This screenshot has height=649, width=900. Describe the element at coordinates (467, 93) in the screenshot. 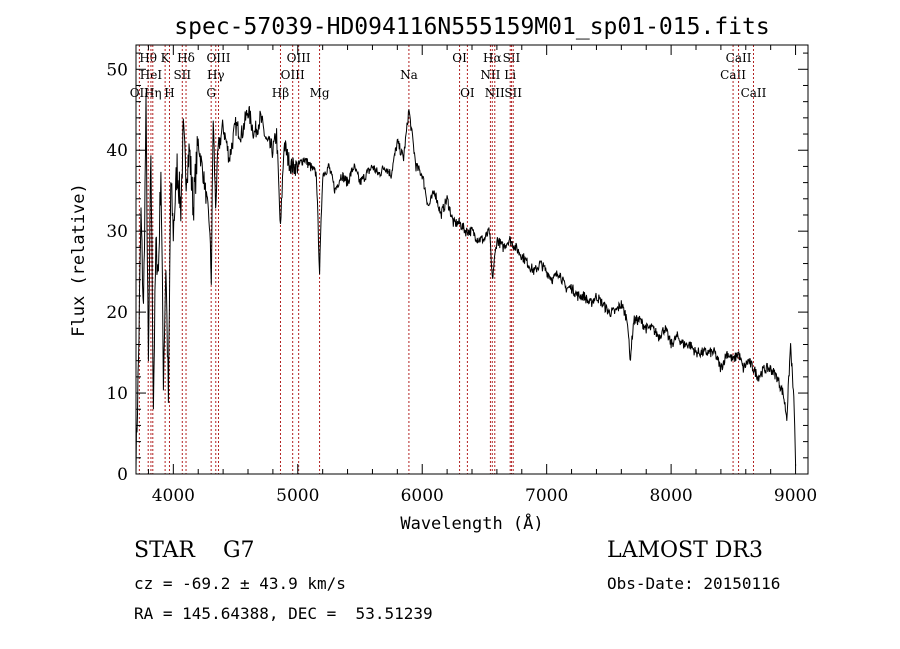

I see `marker-label-17: OI` at that location.